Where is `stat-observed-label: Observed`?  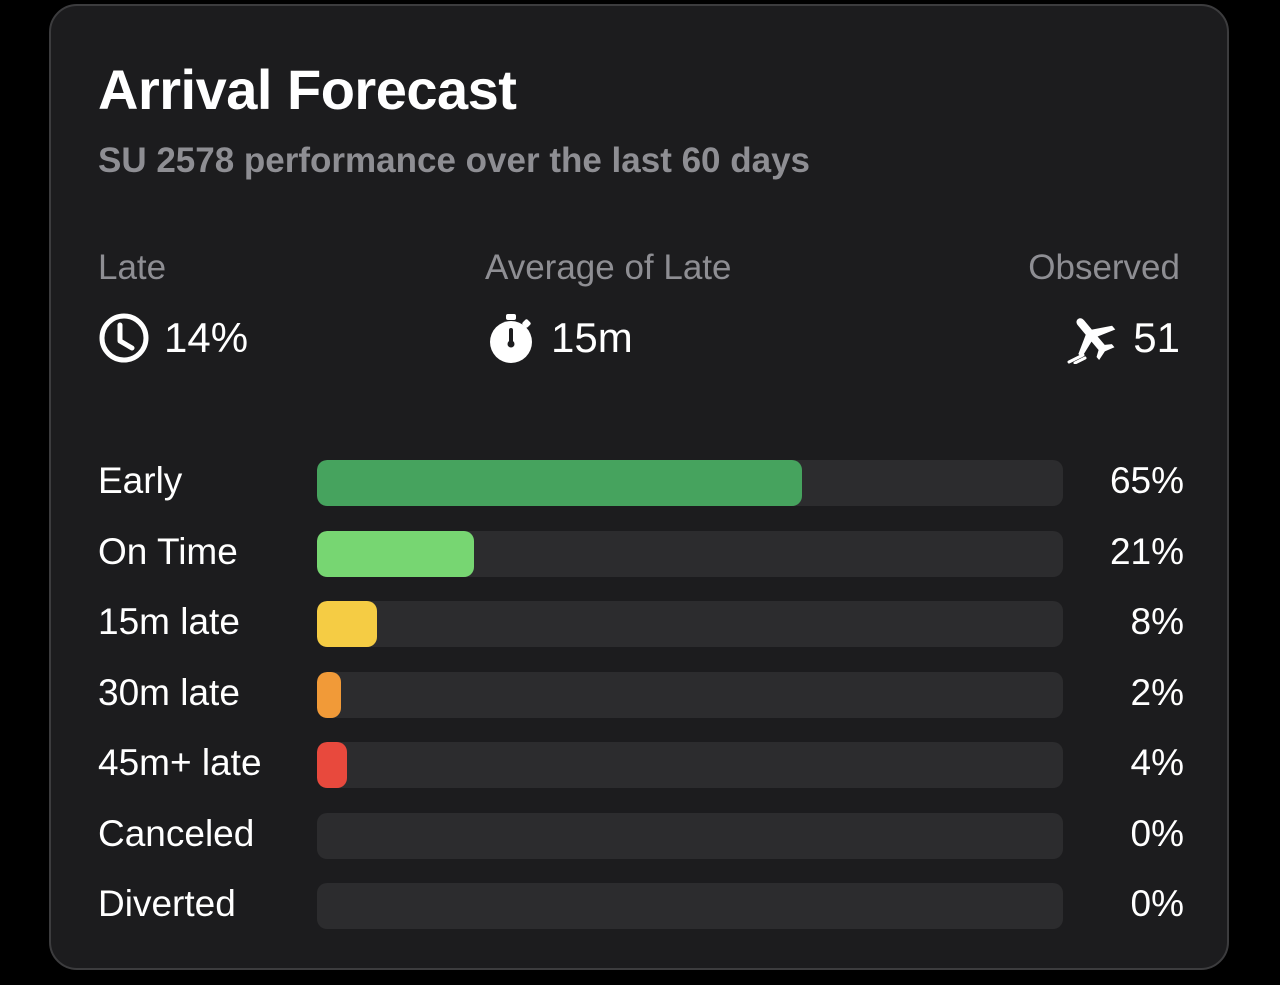
stat-observed-label: Observed is located at coordinates (1104, 267).